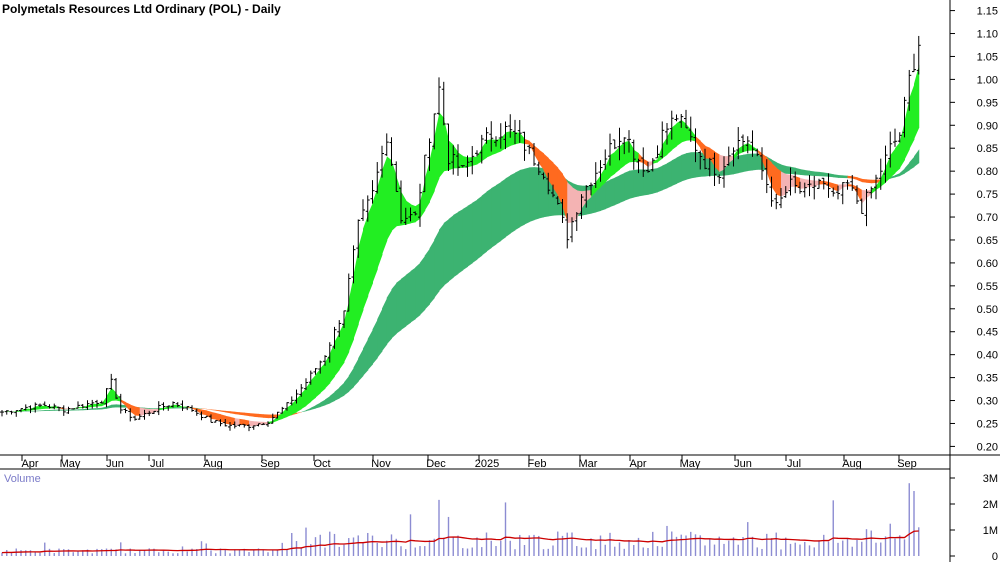 The height and width of the screenshot is (567, 1000). What do you see at coordinates (213, 464) in the screenshot?
I see `x-tick-label: Aug` at bounding box center [213, 464].